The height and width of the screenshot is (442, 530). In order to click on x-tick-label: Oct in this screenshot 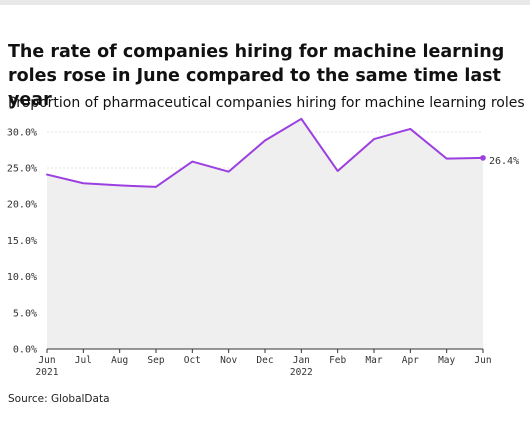, I will do `click(192, 360)`.